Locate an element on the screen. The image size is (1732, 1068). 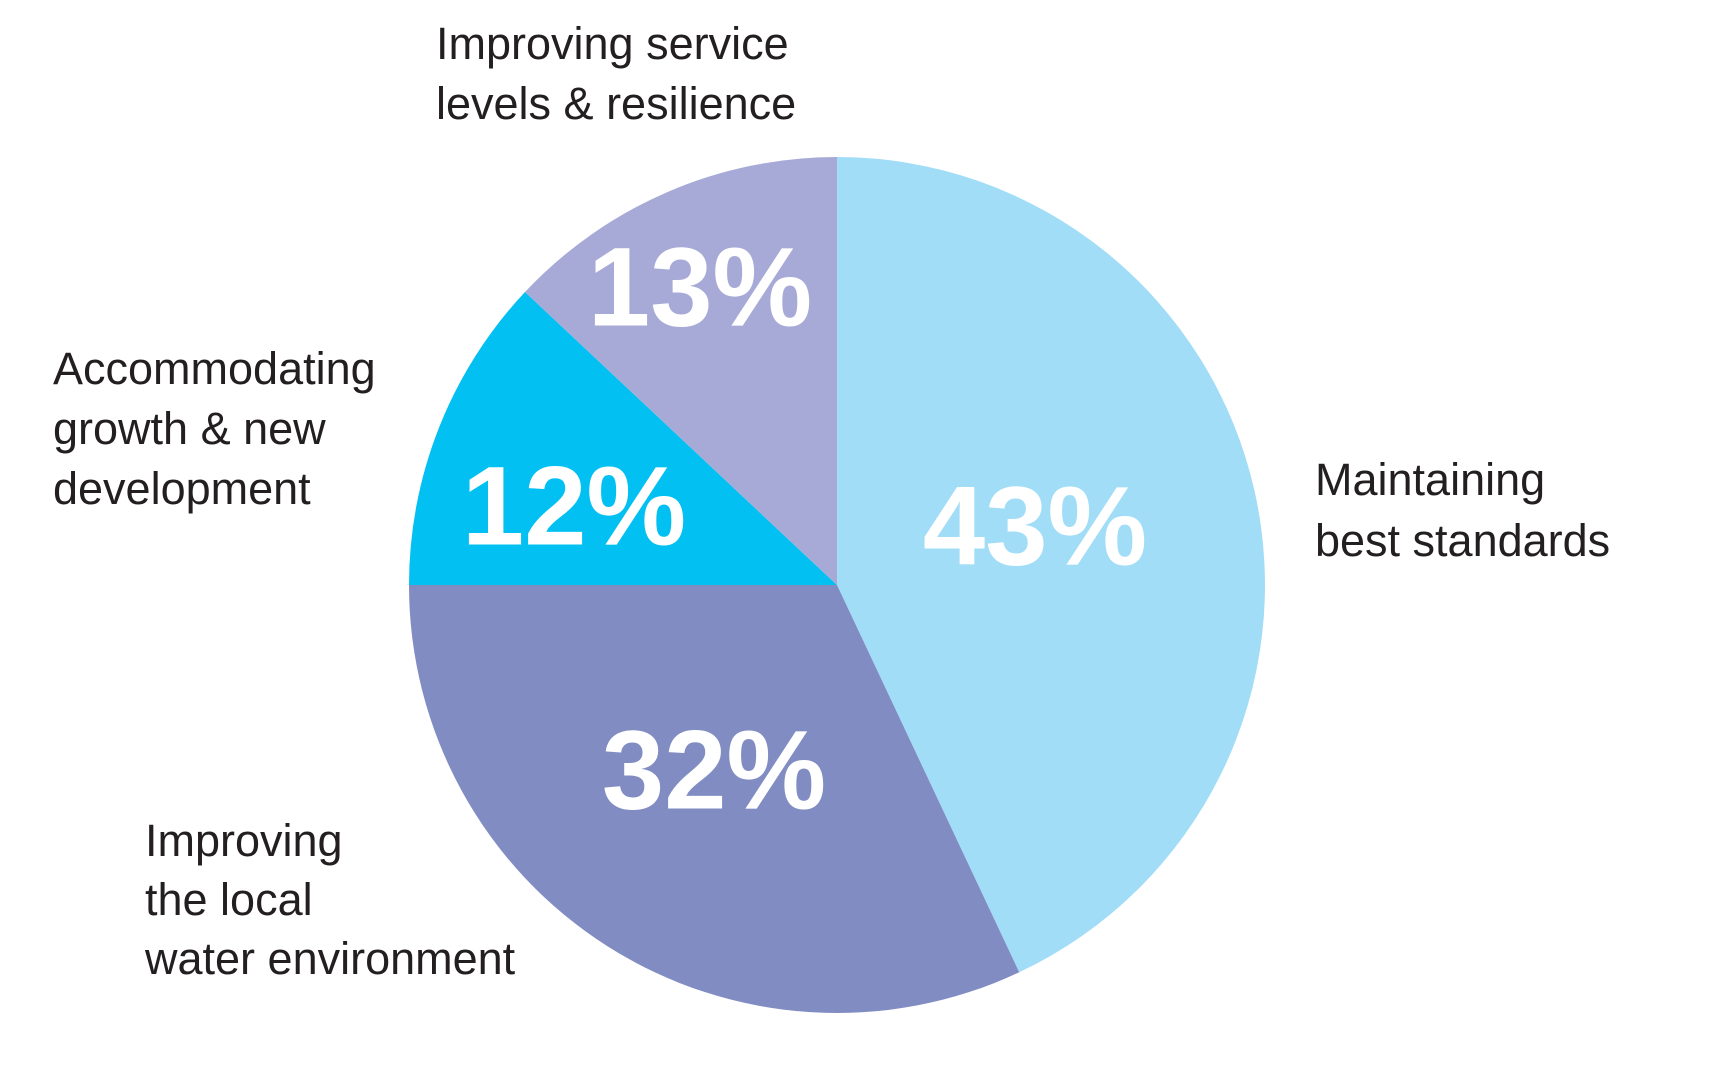
category-label: development is located at coordinates (182, 488).